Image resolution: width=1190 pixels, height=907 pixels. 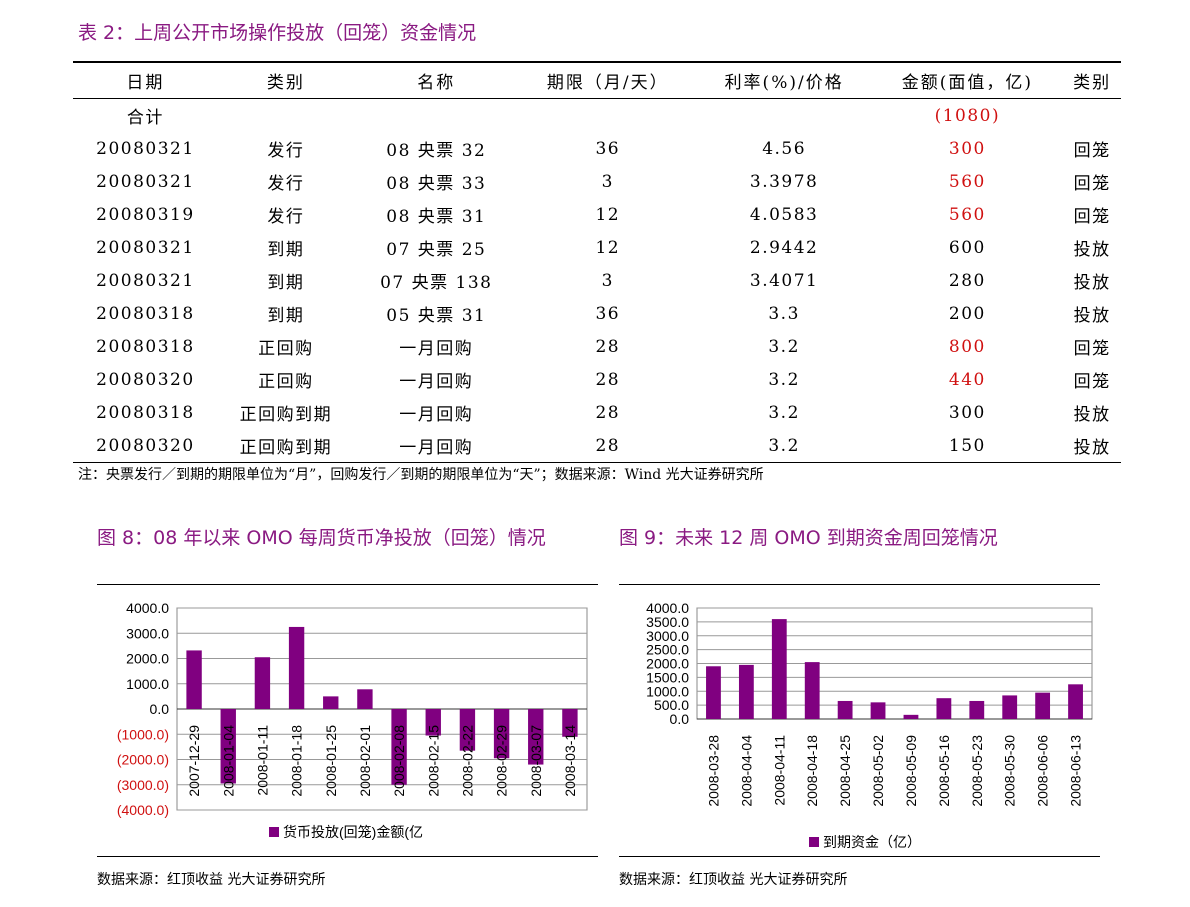 What do you see at coordinates (570, 761) in the screenshot?
I see `x-tick-label: 2008-03-14` at bounding box center [570, 761].